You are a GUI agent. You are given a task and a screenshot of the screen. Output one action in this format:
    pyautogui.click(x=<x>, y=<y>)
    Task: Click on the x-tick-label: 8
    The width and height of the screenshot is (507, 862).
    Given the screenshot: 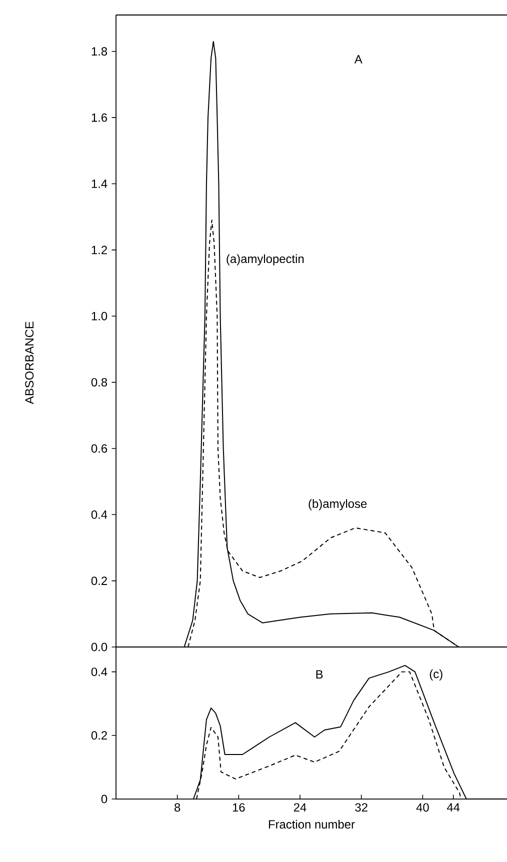 What is the action you would take?
    pyautogui.click(x=177, y=807)
    